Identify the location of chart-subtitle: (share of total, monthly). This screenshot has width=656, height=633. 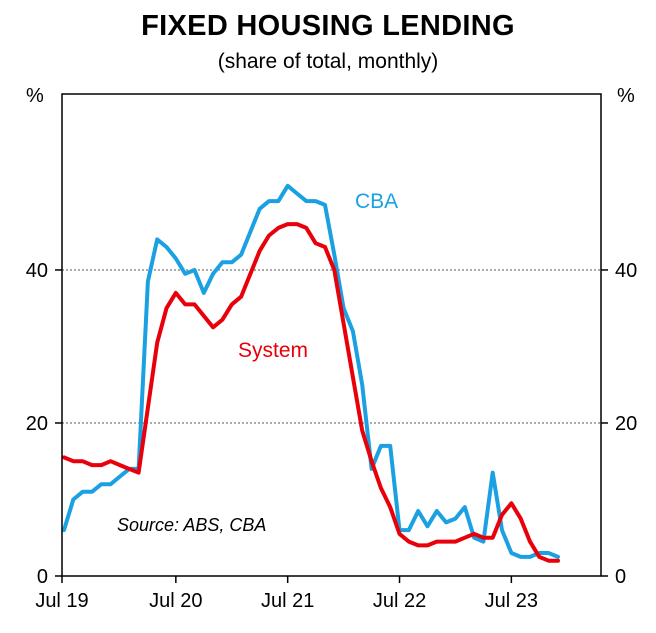
(328, 61).